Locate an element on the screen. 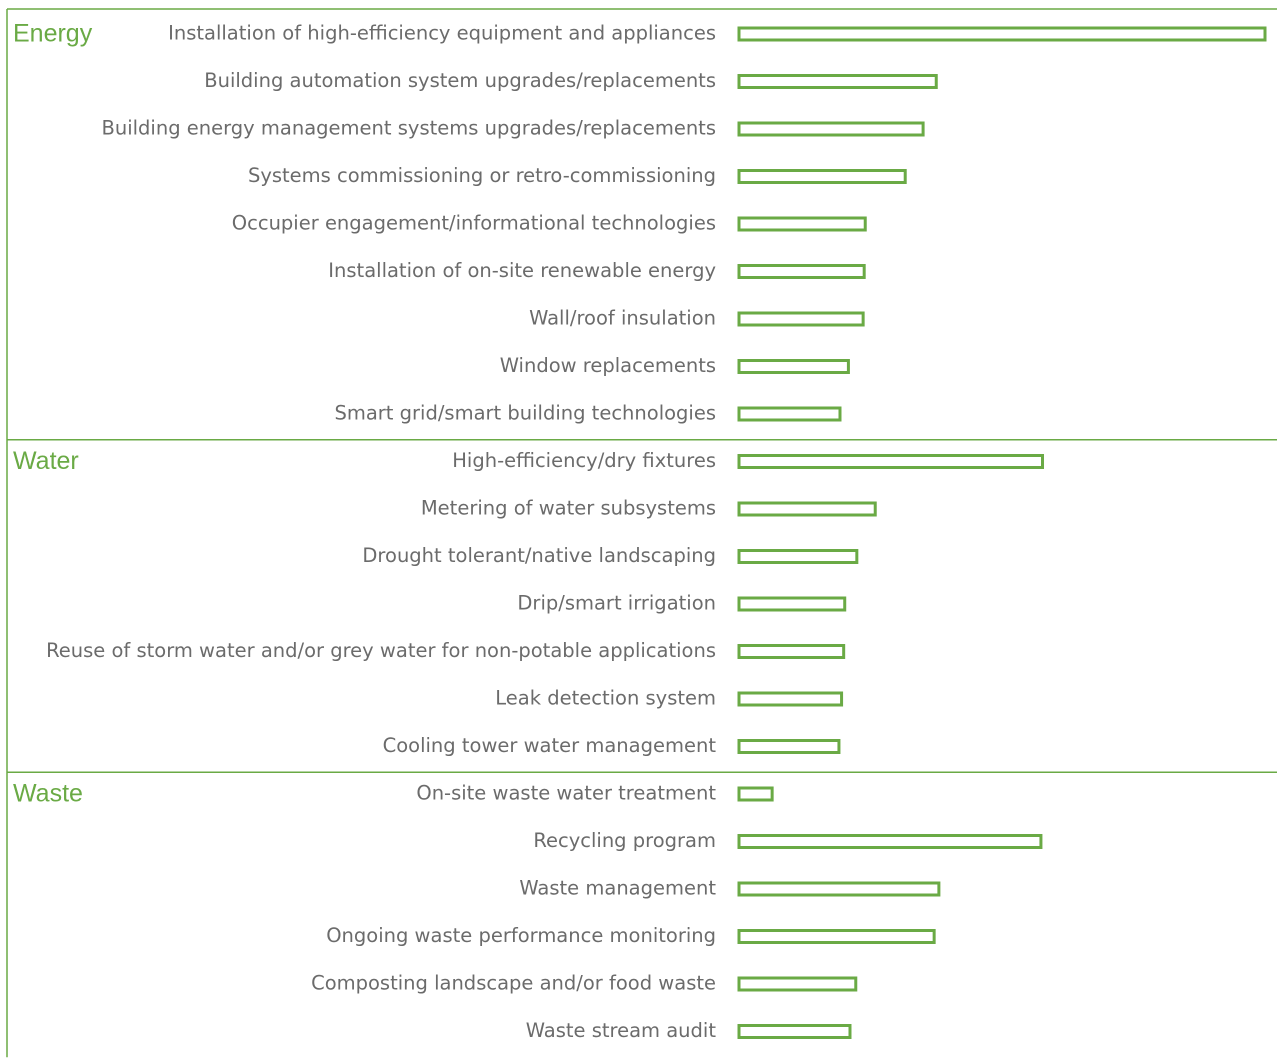 The width and height of the screenshot is (1288, 1061). category-label: Recycling program is located at coordinates (624, 840).